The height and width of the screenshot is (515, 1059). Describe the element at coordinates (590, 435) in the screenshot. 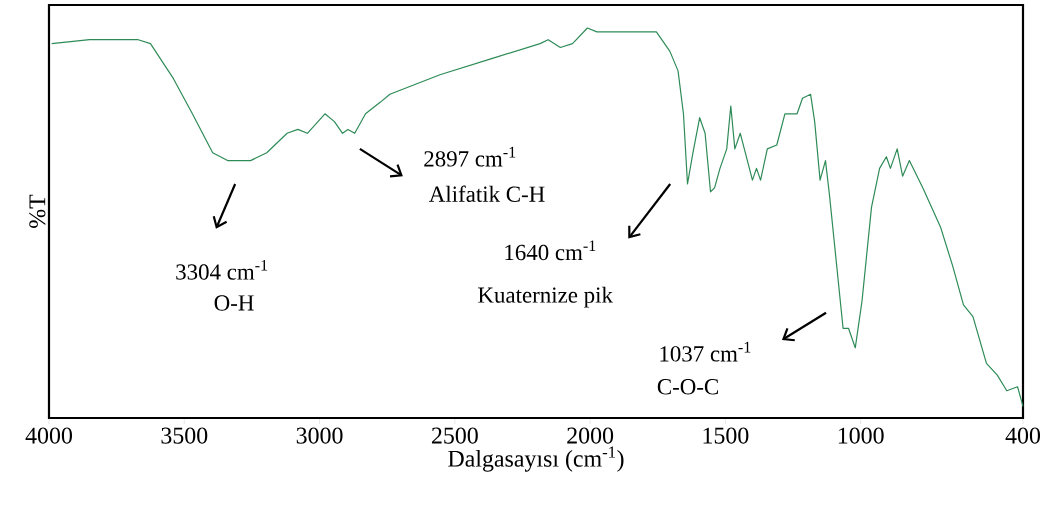

I see `x-tick-label: 2000` at that location.